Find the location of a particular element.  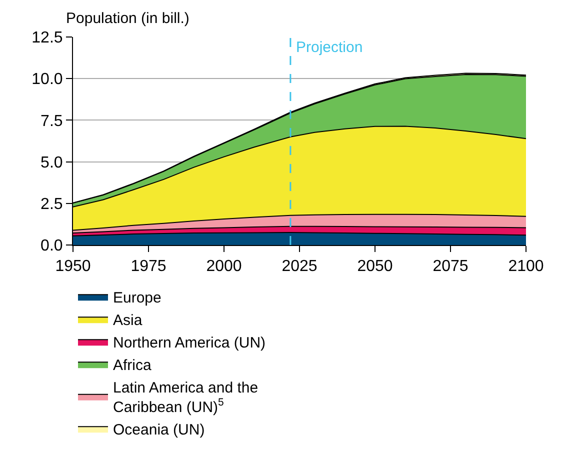

legend-label: Northern America (UN) is located at coordinates (189, 343).